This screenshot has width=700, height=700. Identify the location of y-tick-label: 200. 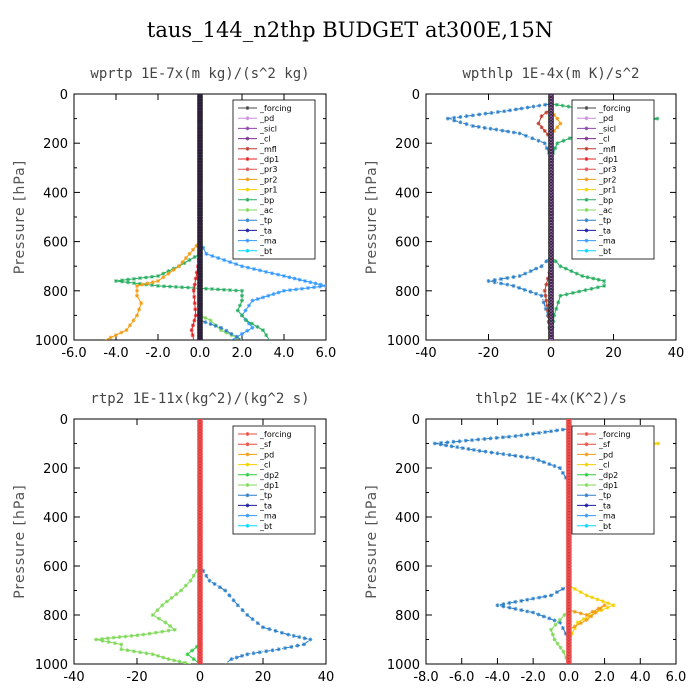
(55, 144).